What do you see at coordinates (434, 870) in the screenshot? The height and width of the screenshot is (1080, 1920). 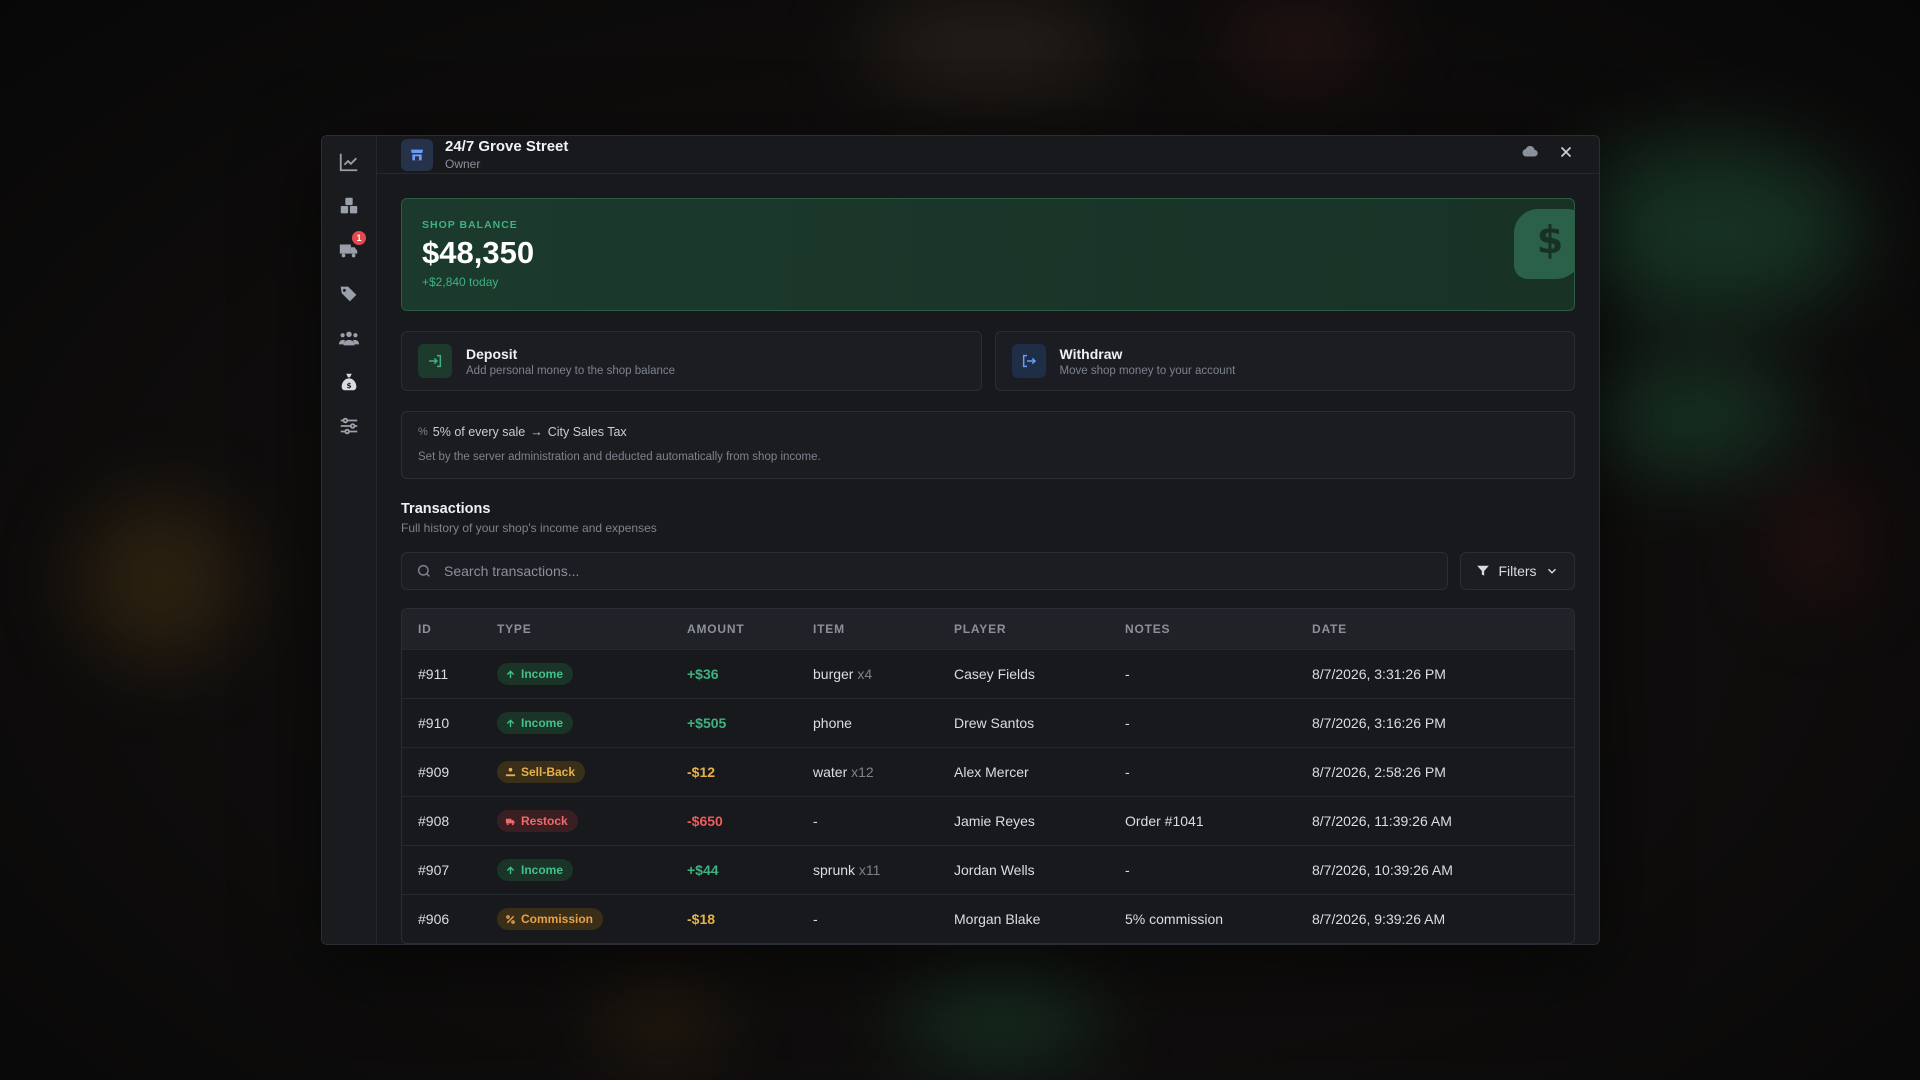 I see `tx-id: #907` at bounding box center [434, 870].